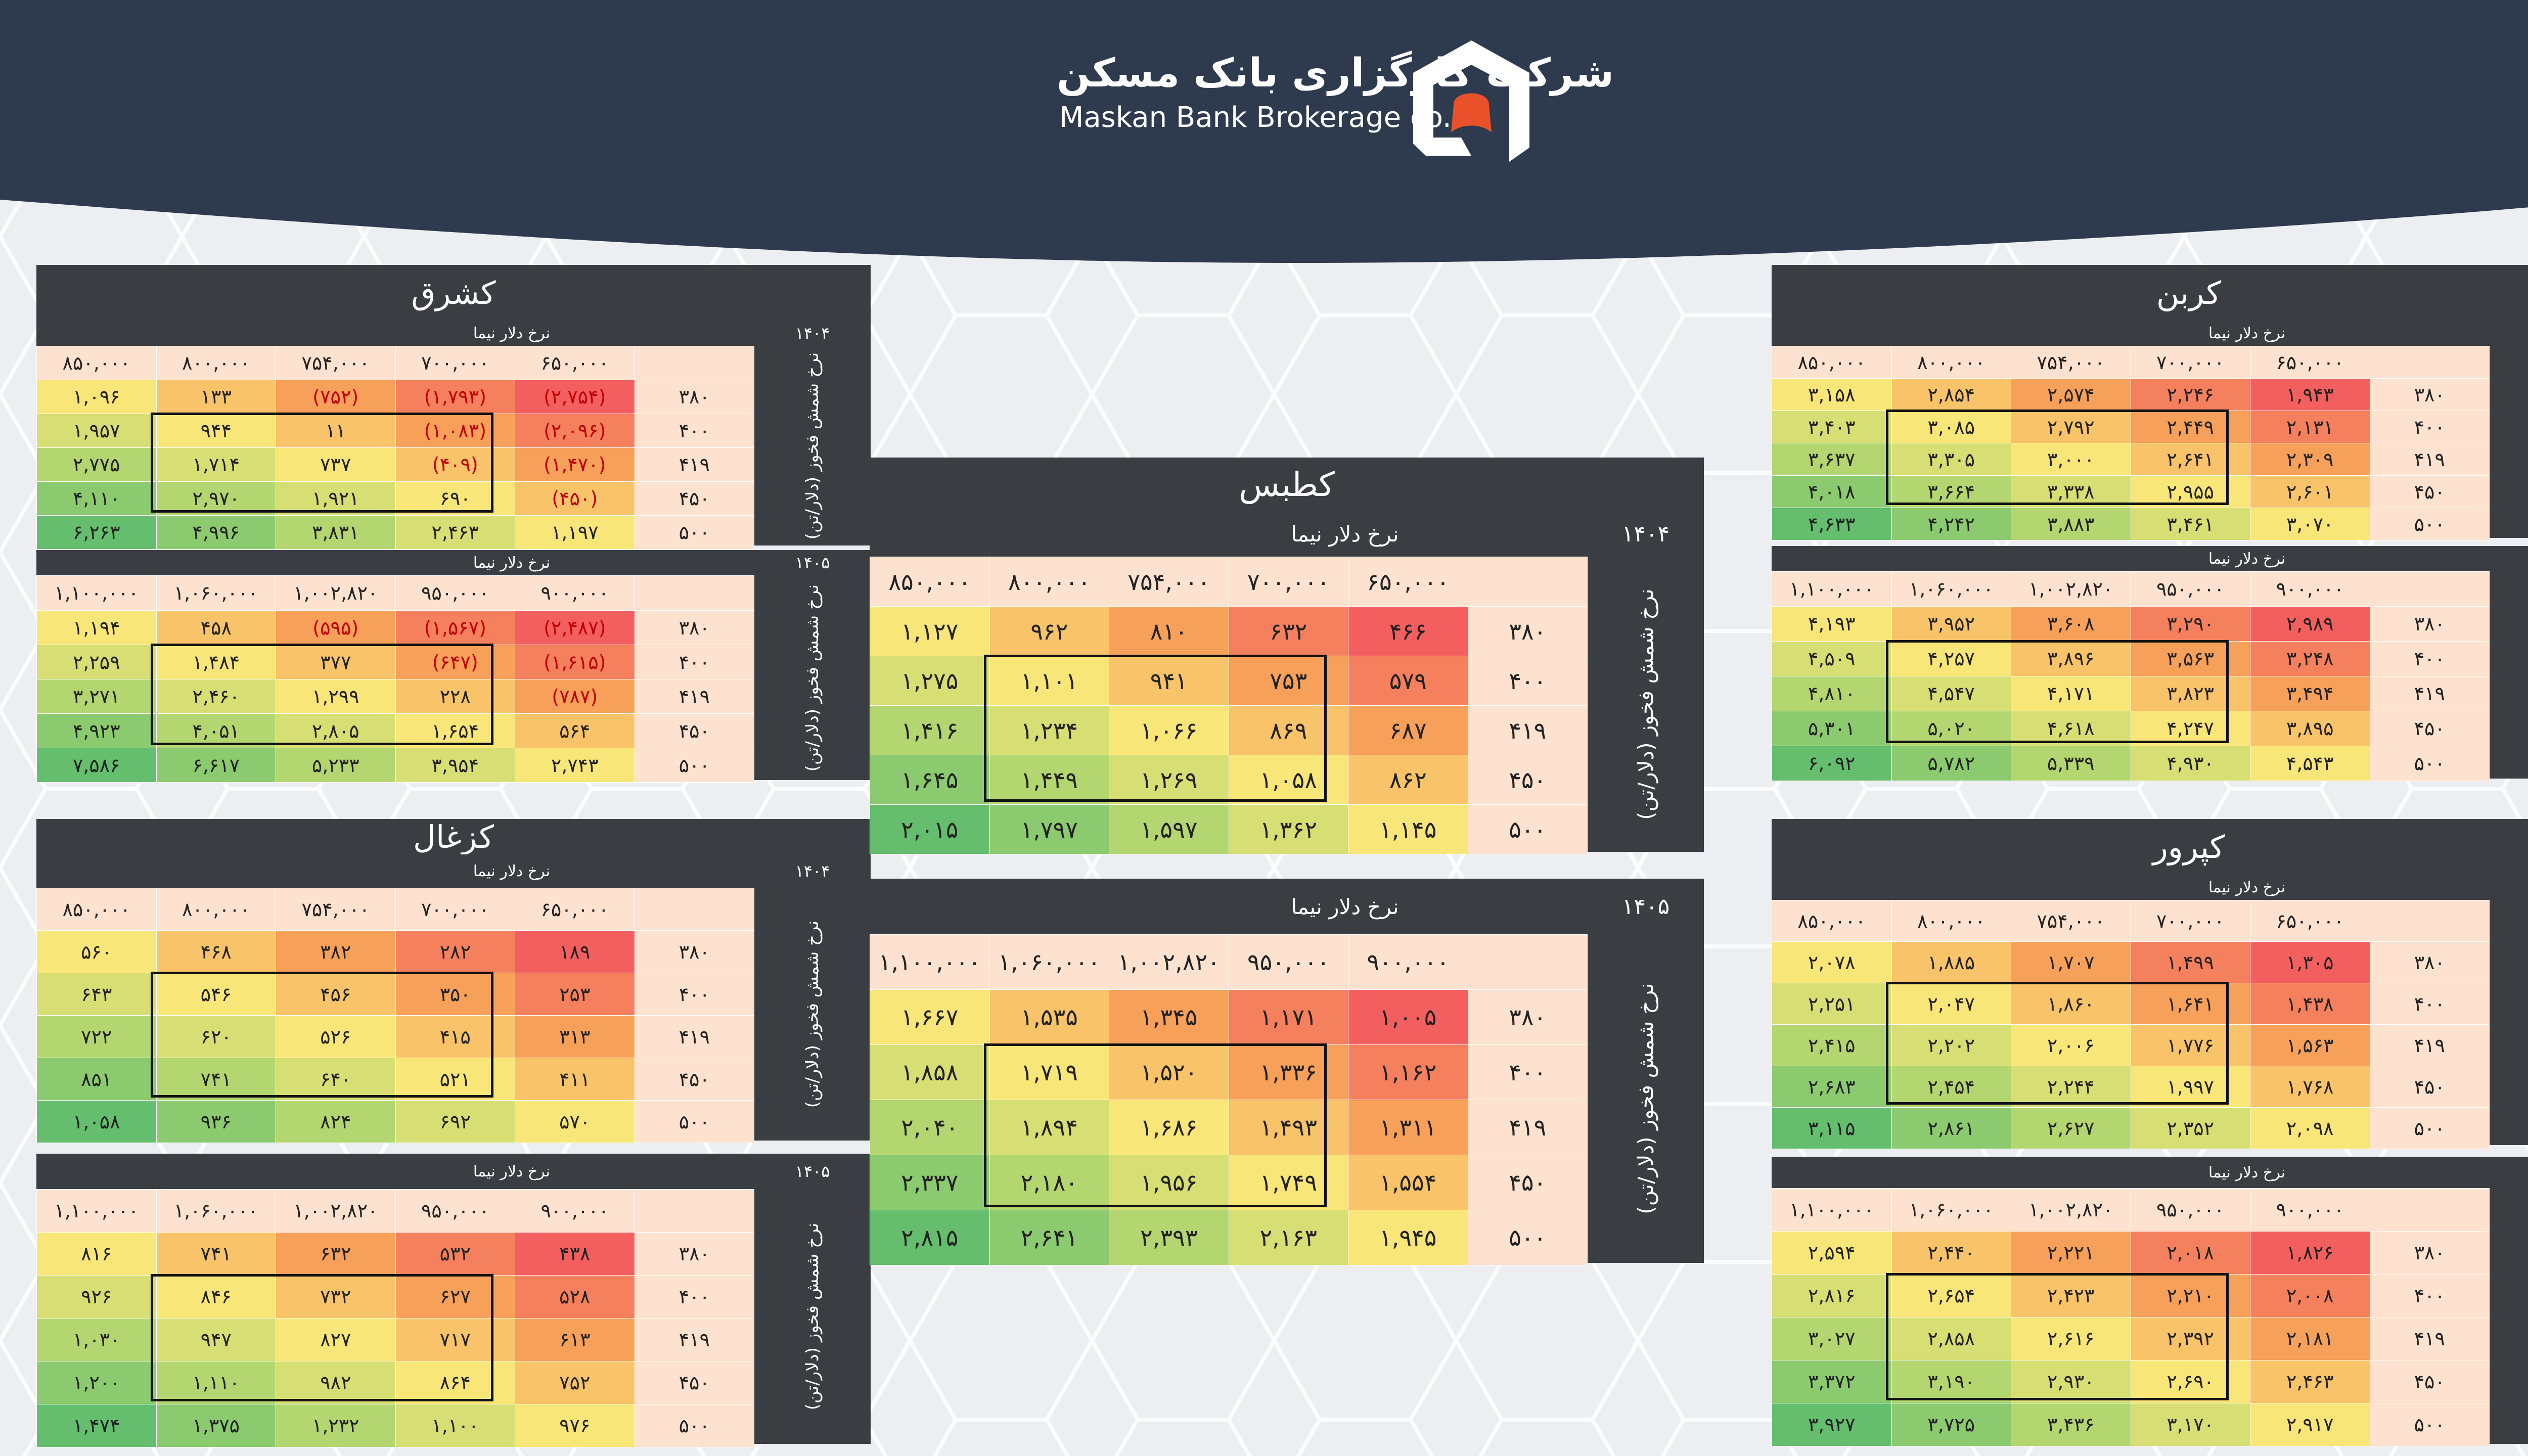 The image size is (2528, 1456). Describe the element at coordinates (1229, 1017) in the screenshot. I see `table-row: ۱,۶۶۷ ۱,۵۳۵ ۱,۳۴۵ ۱,۱۷۱ ۱,۰۰۵ ۳۸۰` at that location.